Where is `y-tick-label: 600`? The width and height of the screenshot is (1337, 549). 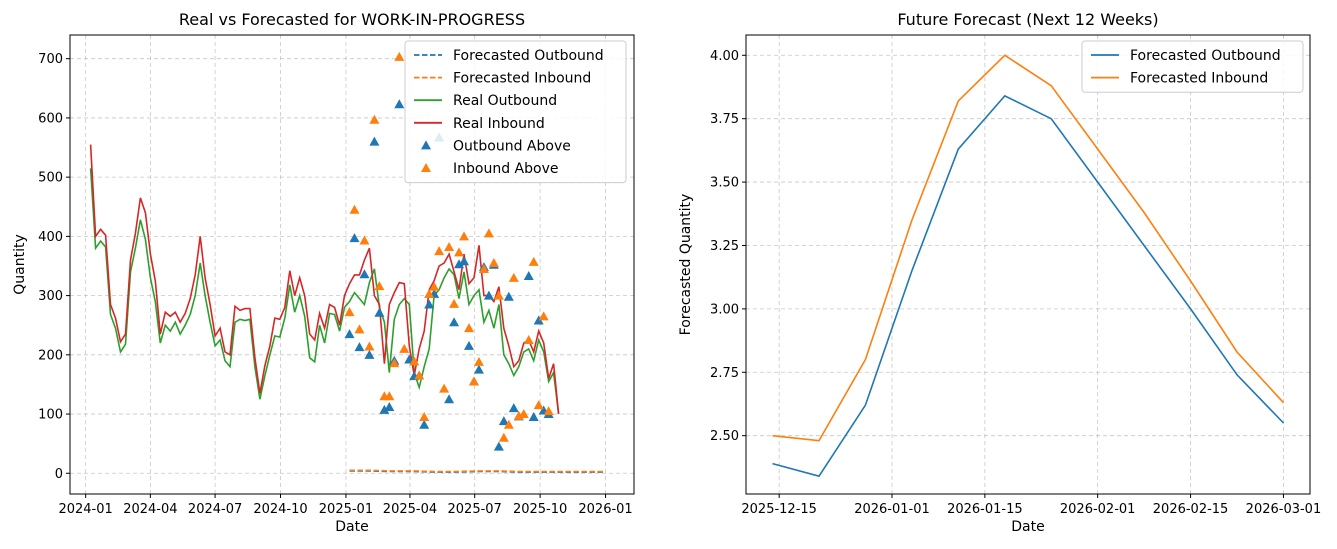
y-tick-label: 600 is located at coordinates (50, 118).